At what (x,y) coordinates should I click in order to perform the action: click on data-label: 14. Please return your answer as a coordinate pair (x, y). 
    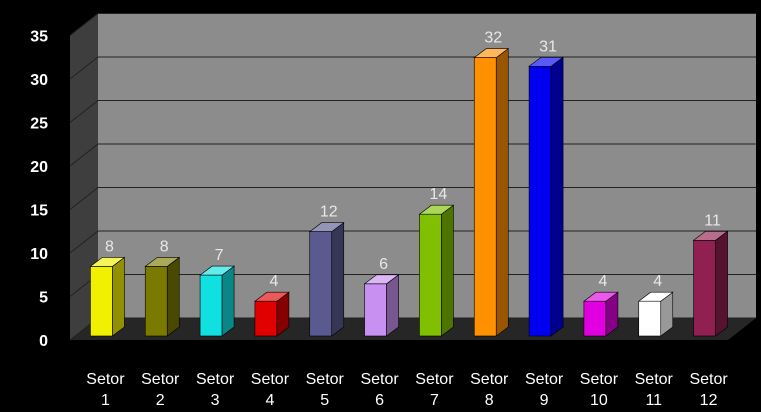
    Looking at the image, I should click on (439, 194).